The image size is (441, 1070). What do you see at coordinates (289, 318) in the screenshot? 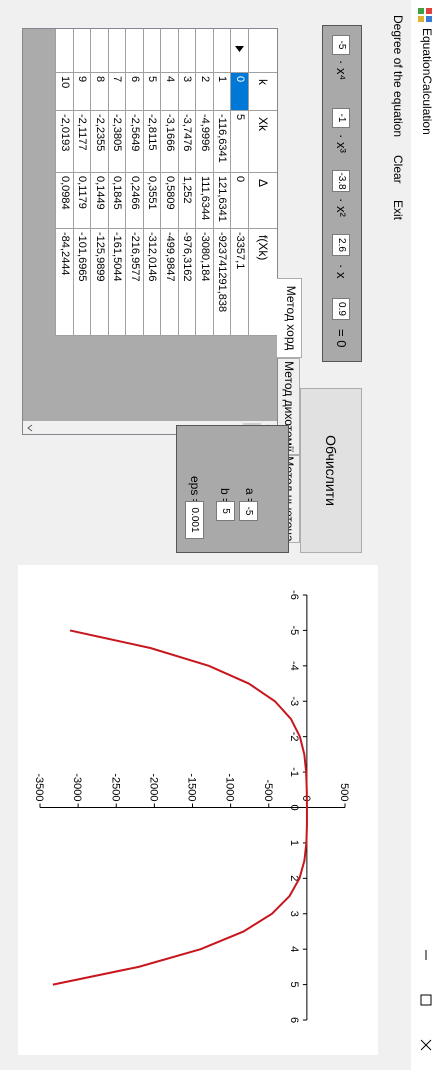
I see `tab: Метод хорд` at bounding box center [289, 318].